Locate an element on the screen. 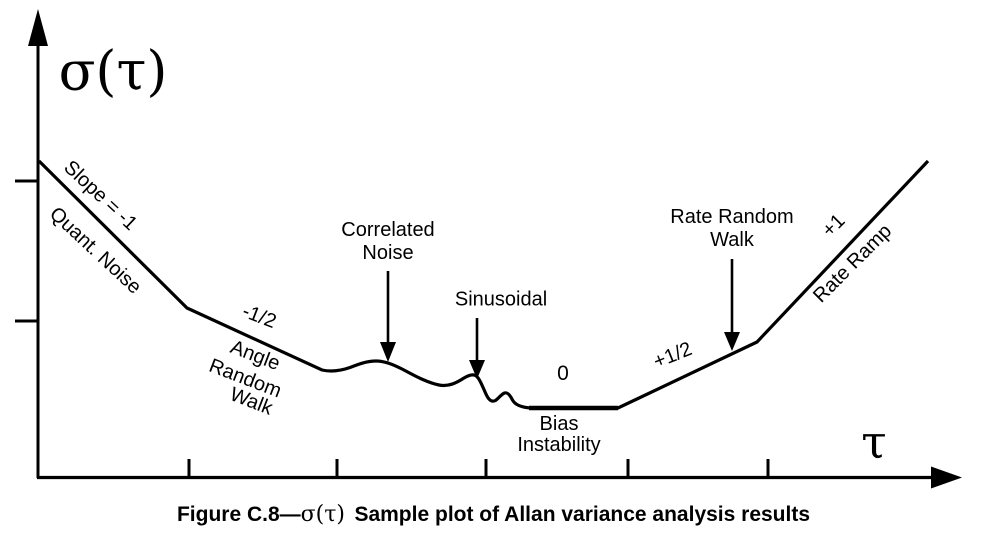 This screenshot has width=987, height=545. sinusoidal-label: Sinusoidal is located at coordinates (501, 299).